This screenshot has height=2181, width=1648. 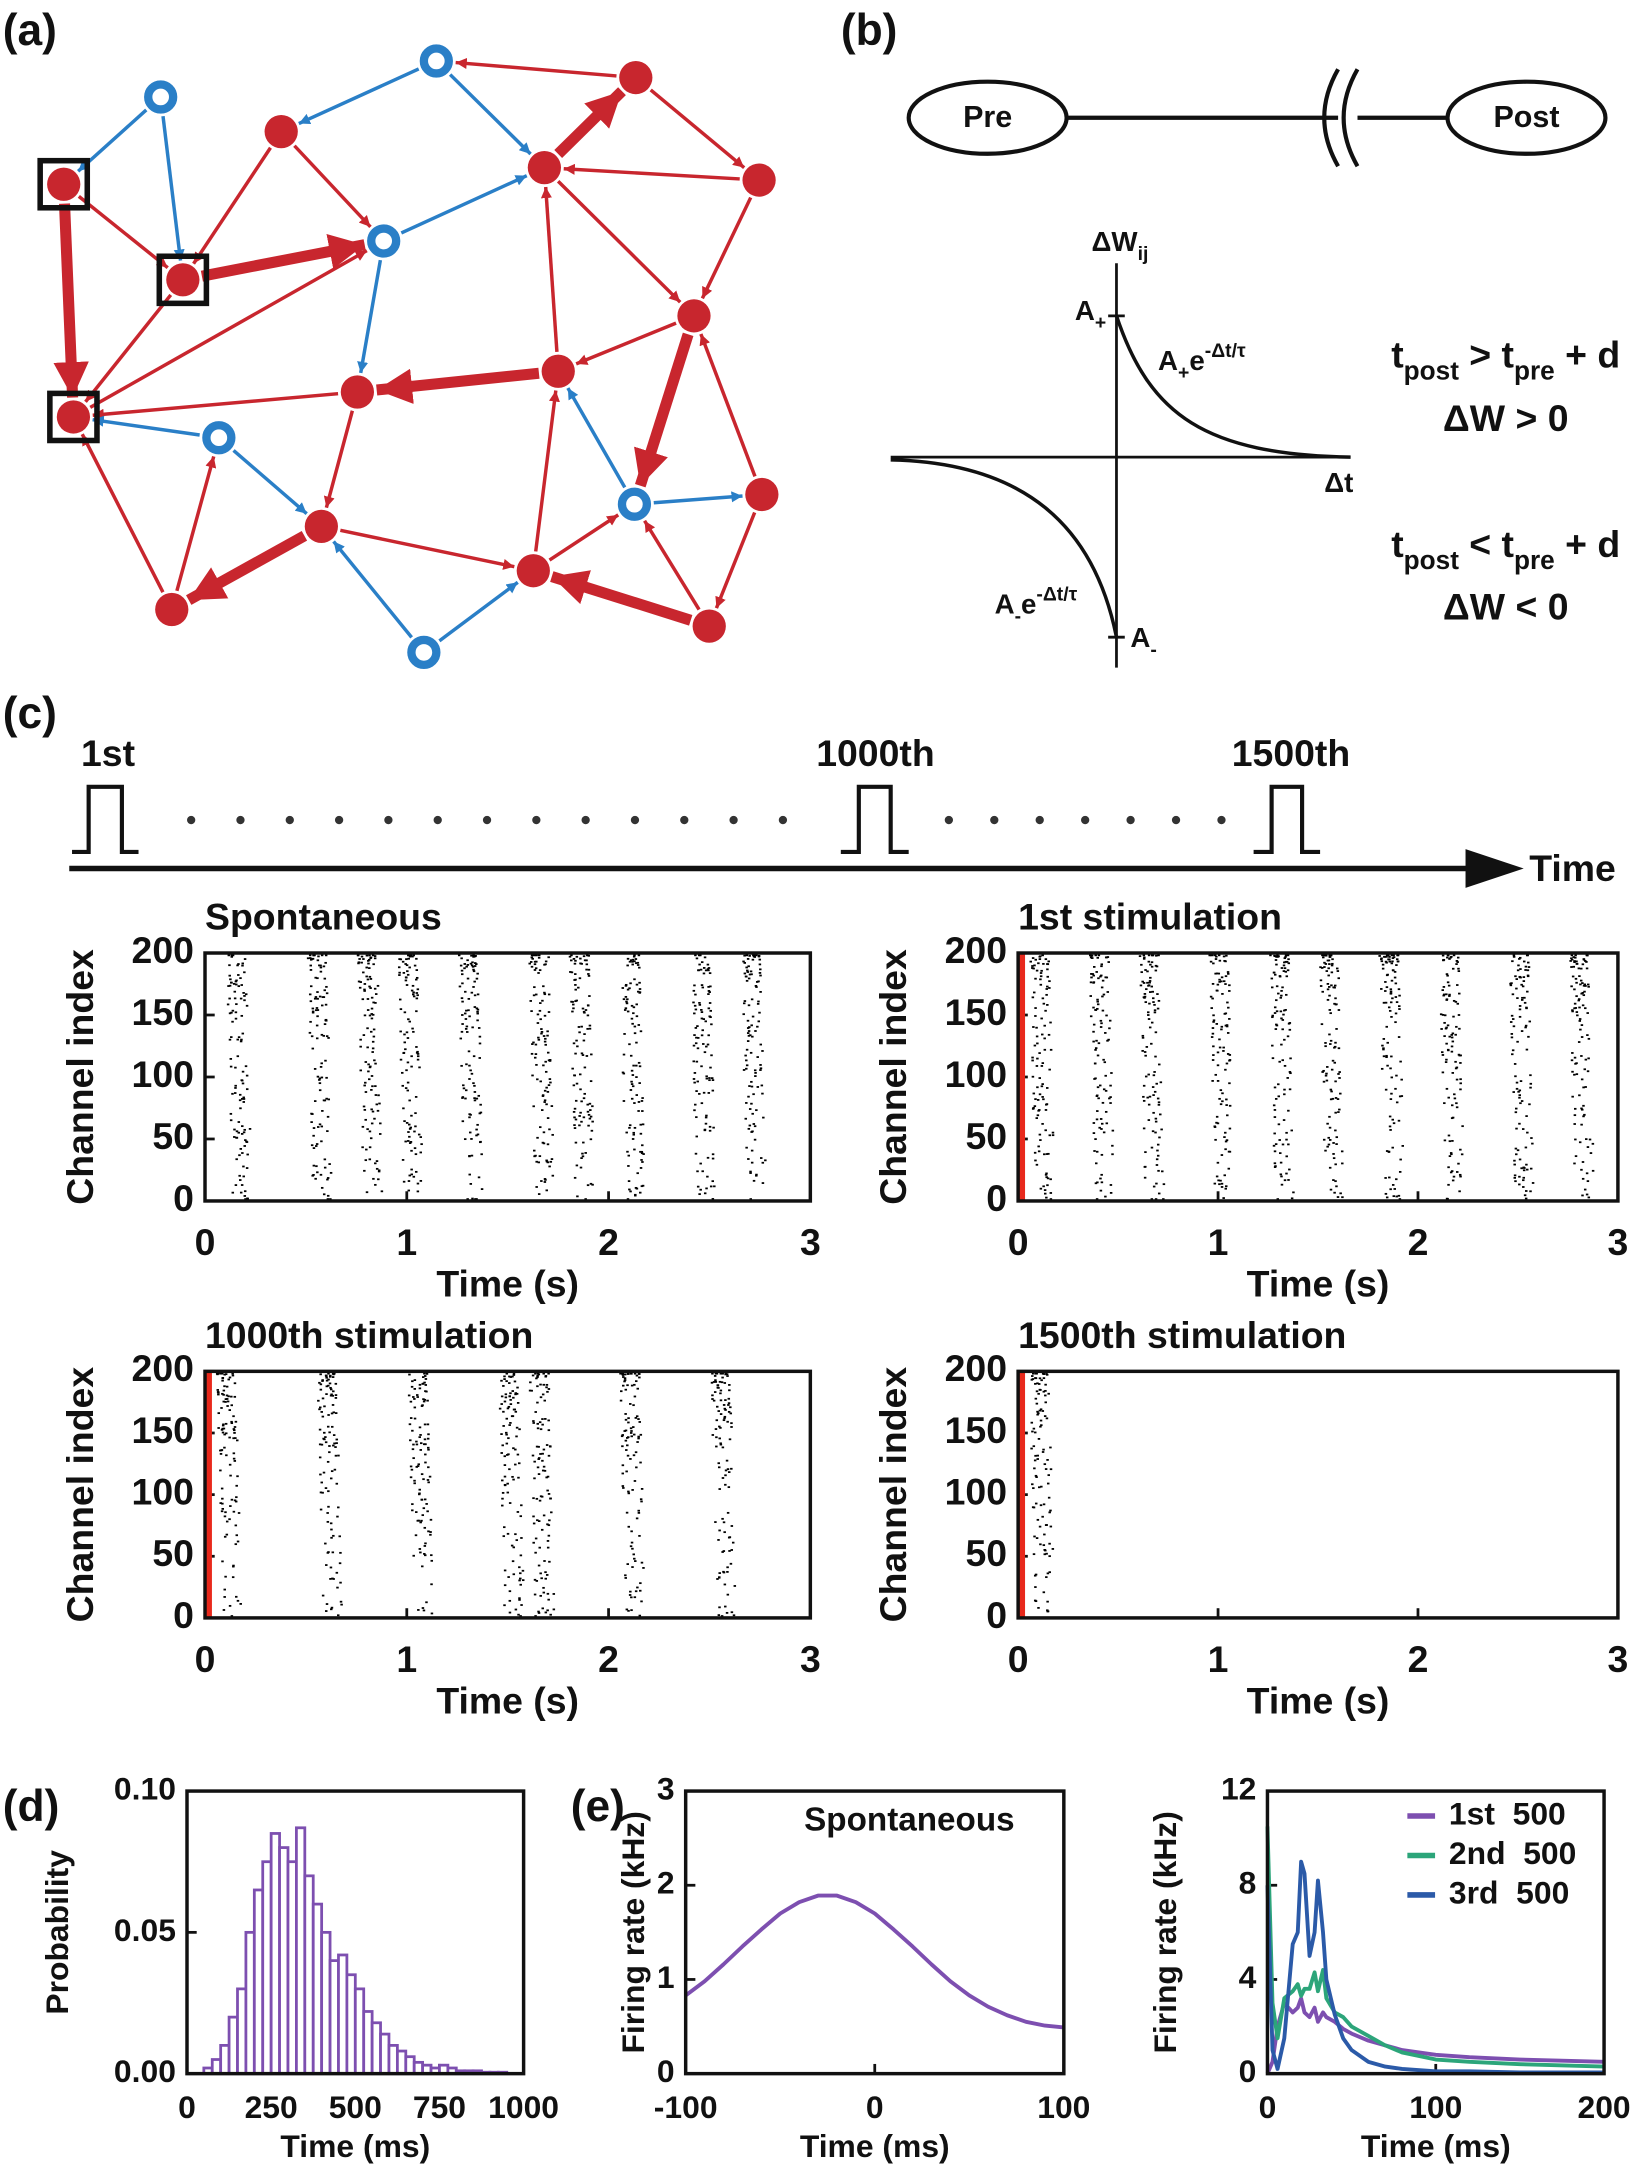 I want to click on x-tick-label: 1, so click(x=1218, y=1659).